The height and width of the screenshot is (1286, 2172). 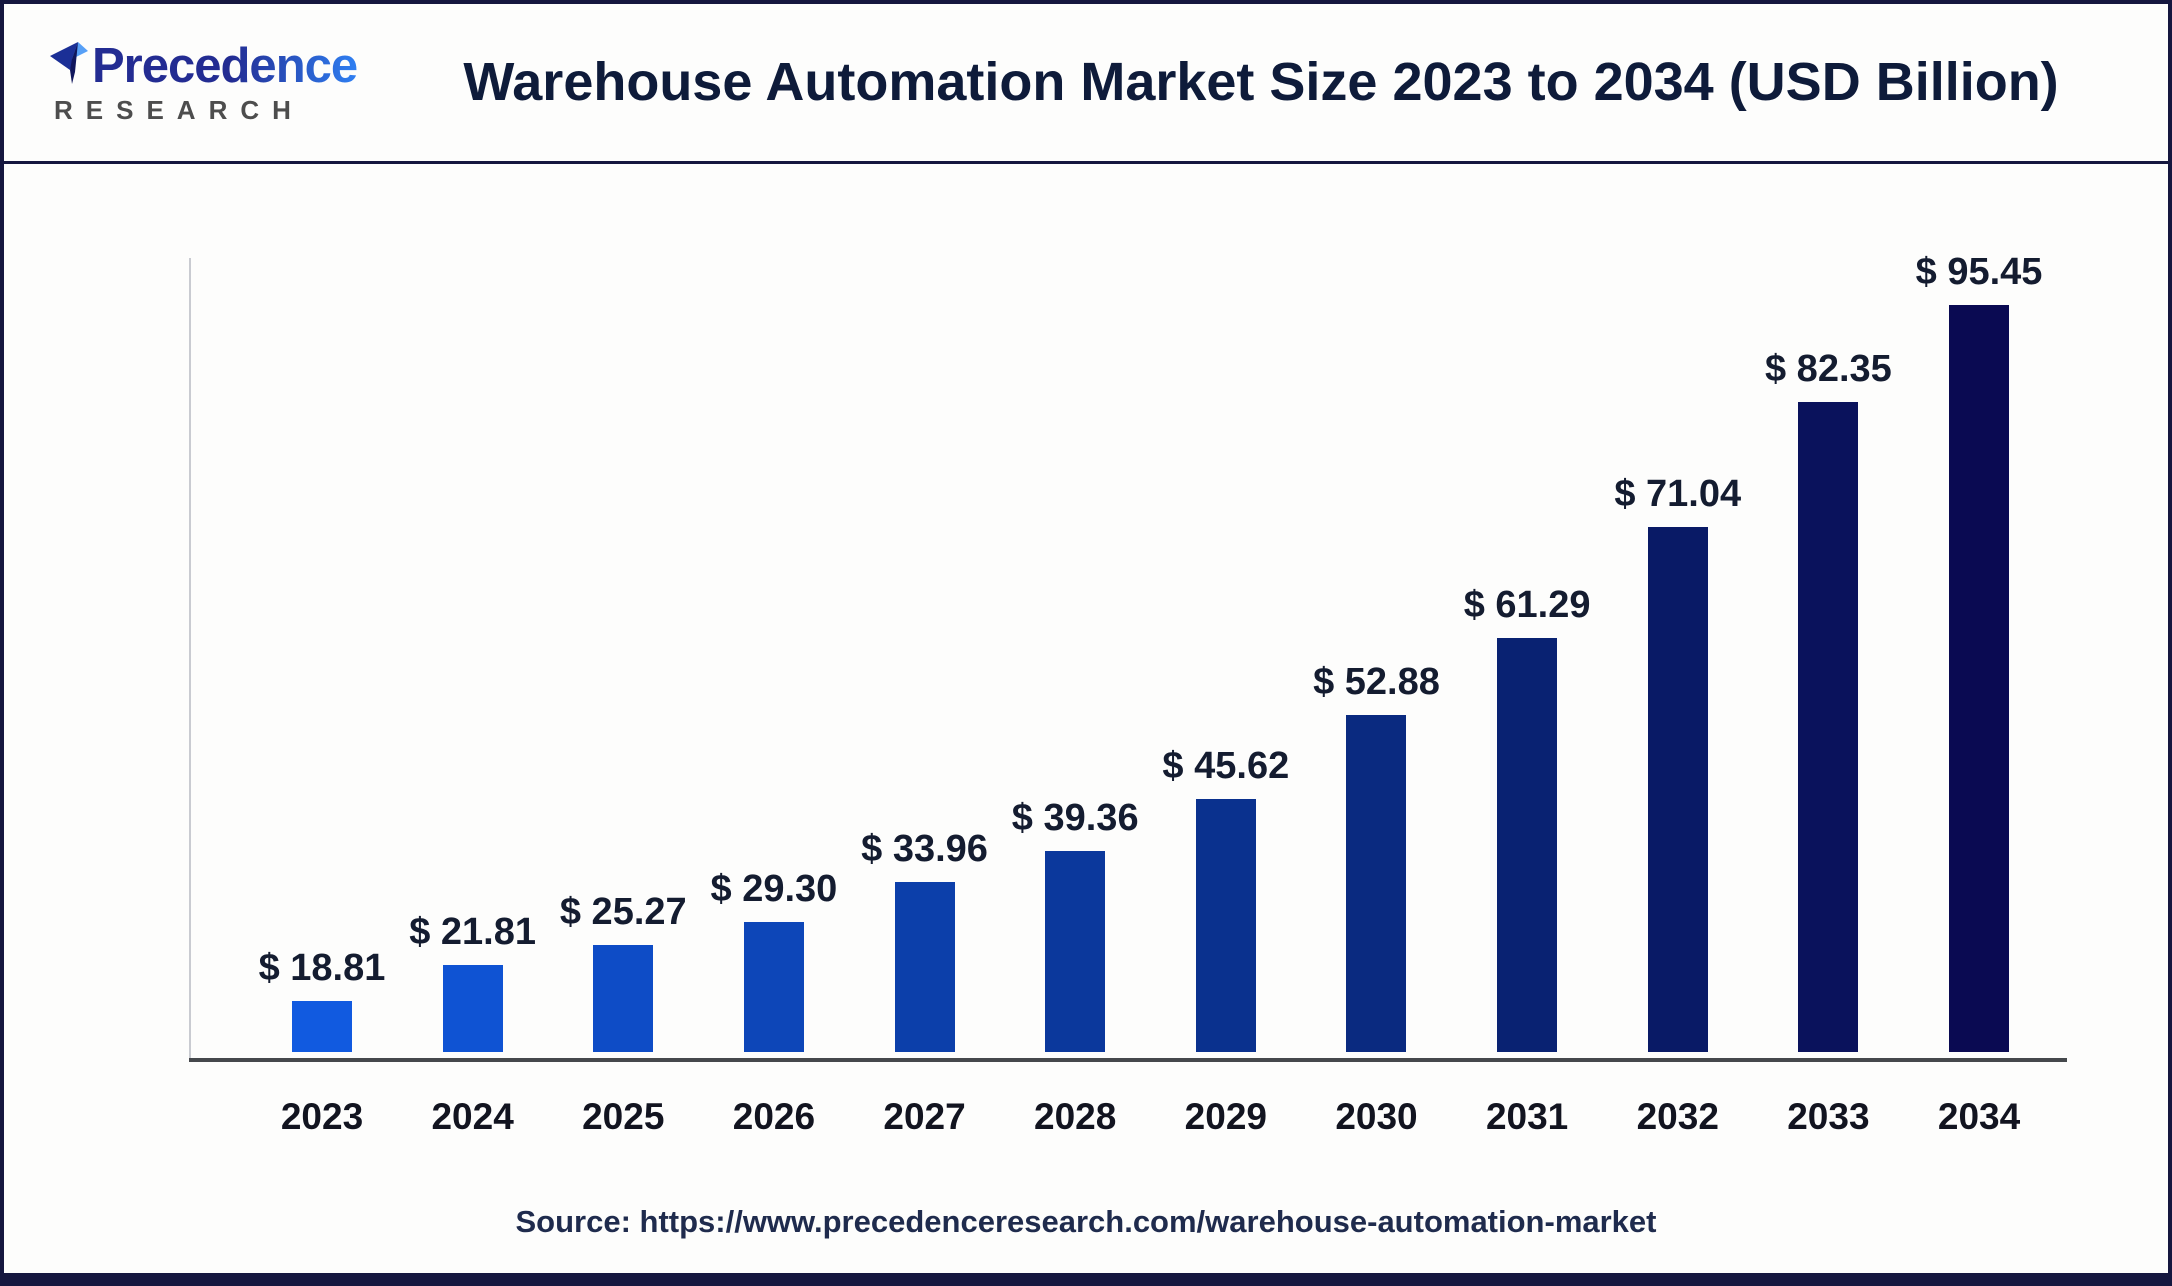 I want to click on x-tick-label: 2027, so click(x=924, y=1116).